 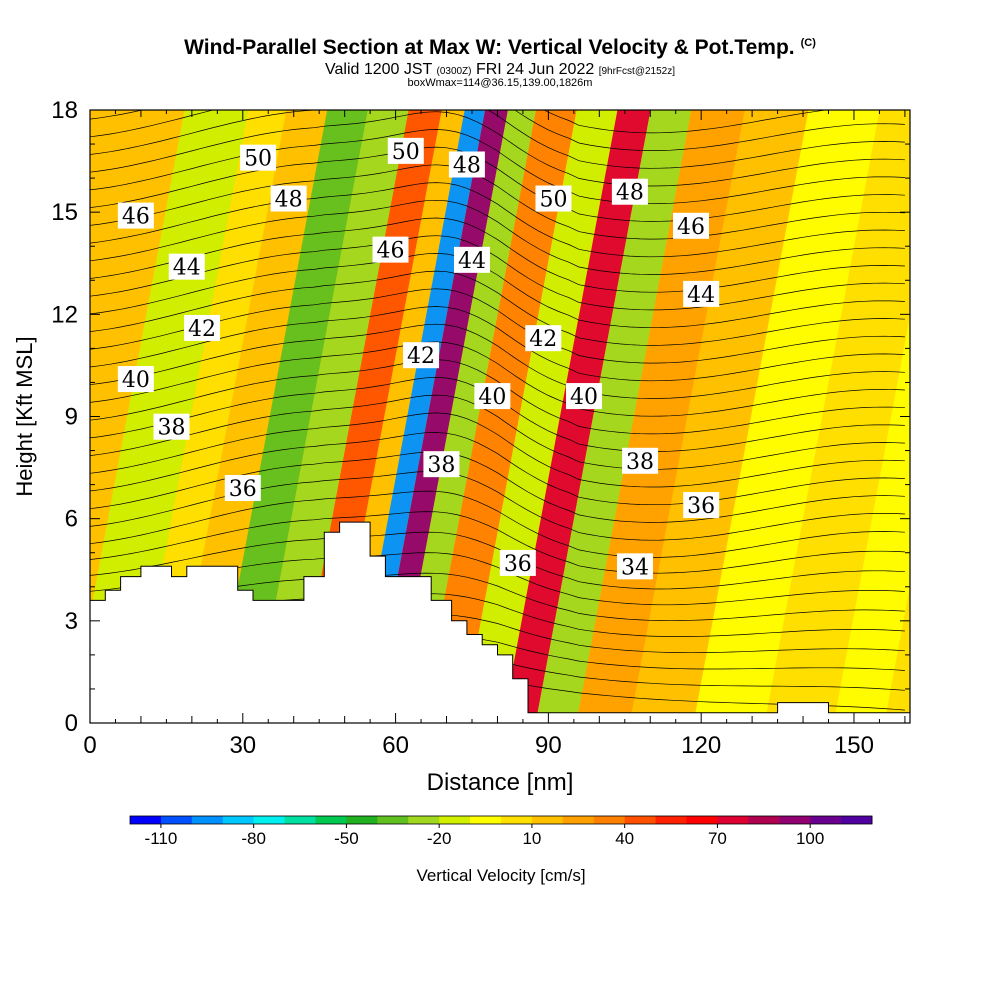 I want to click on box-info: boxWmax=114@36.15,139.00,1826m, so click(x=500, y=83).